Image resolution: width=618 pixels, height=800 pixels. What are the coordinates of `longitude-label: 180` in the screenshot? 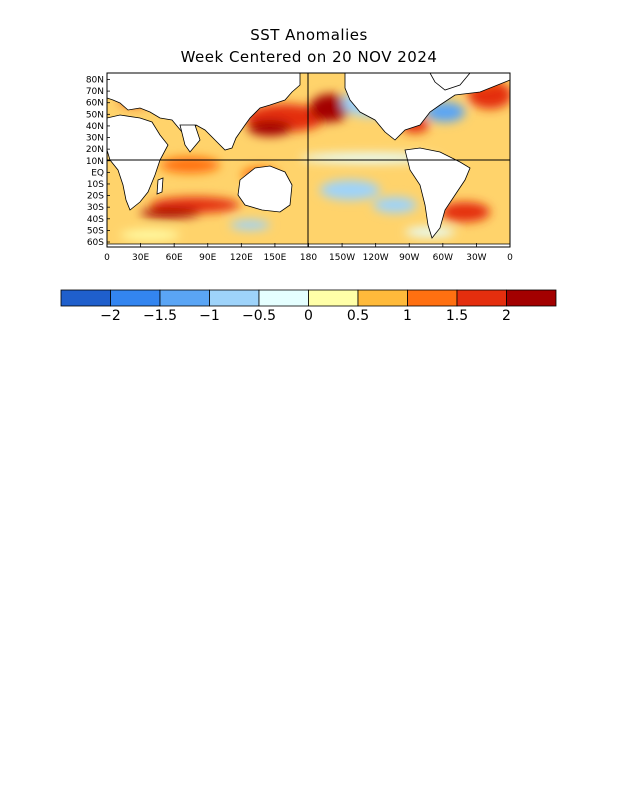 It's located at (308, 258).